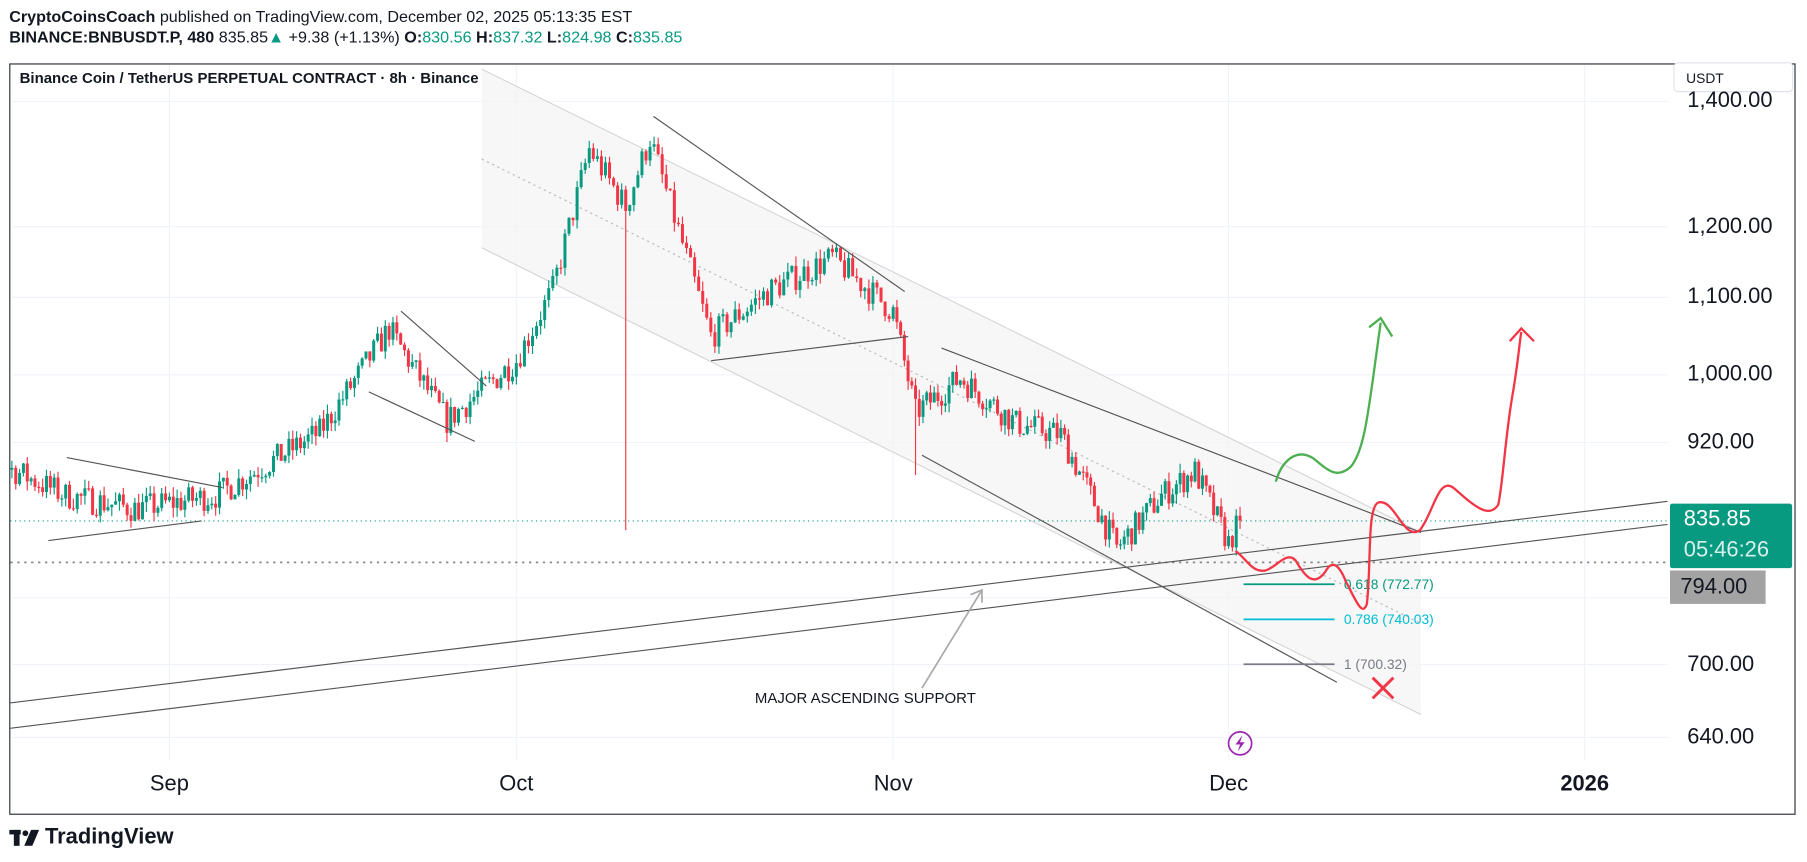 The image size is (1807, 862). What do you see at coordinates (1338, 624) in the screenshot?
I see `fib-retracement: 0.618 (772.77) 0.786 (740.03) 1 (700.32)` at bounding box center [1338, 624].